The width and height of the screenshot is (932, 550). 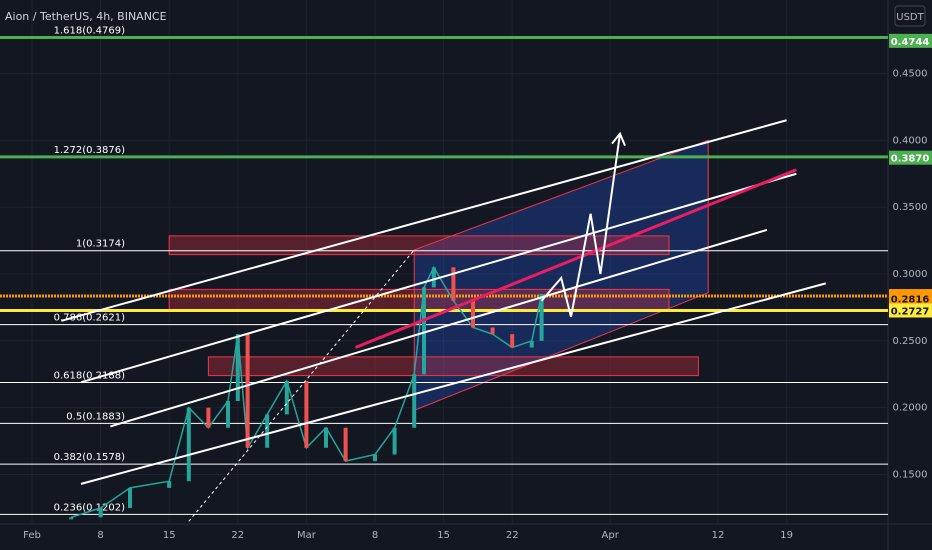 I want to click on y-tick-label: 0.3000, so click(x=910, y=274).